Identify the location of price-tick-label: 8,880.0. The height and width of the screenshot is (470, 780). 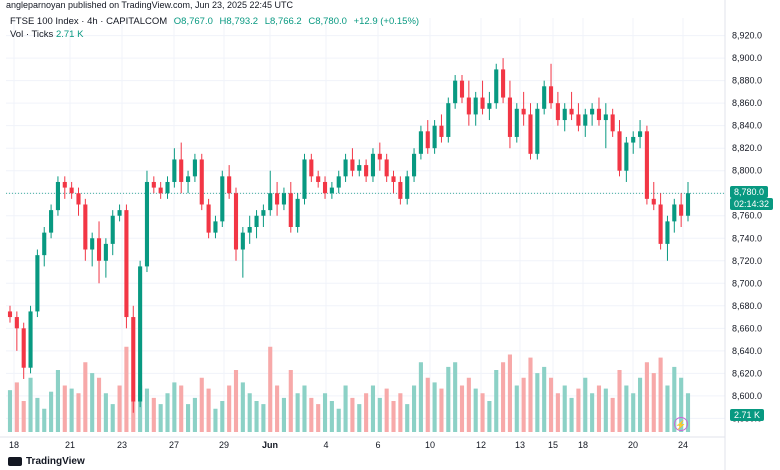
(747, 81).